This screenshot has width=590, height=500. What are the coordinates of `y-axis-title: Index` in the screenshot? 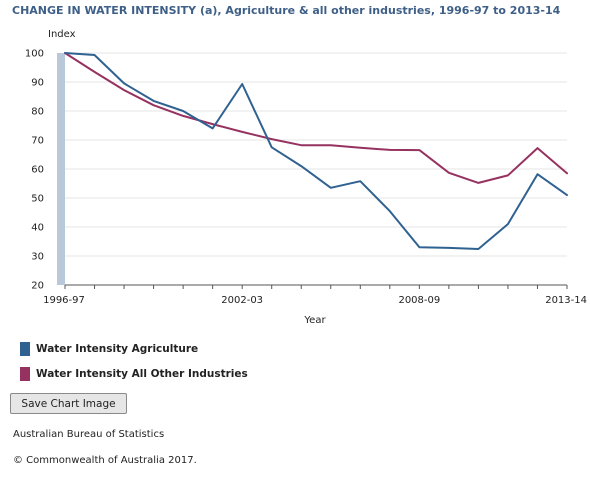 It's located at (62, 34).